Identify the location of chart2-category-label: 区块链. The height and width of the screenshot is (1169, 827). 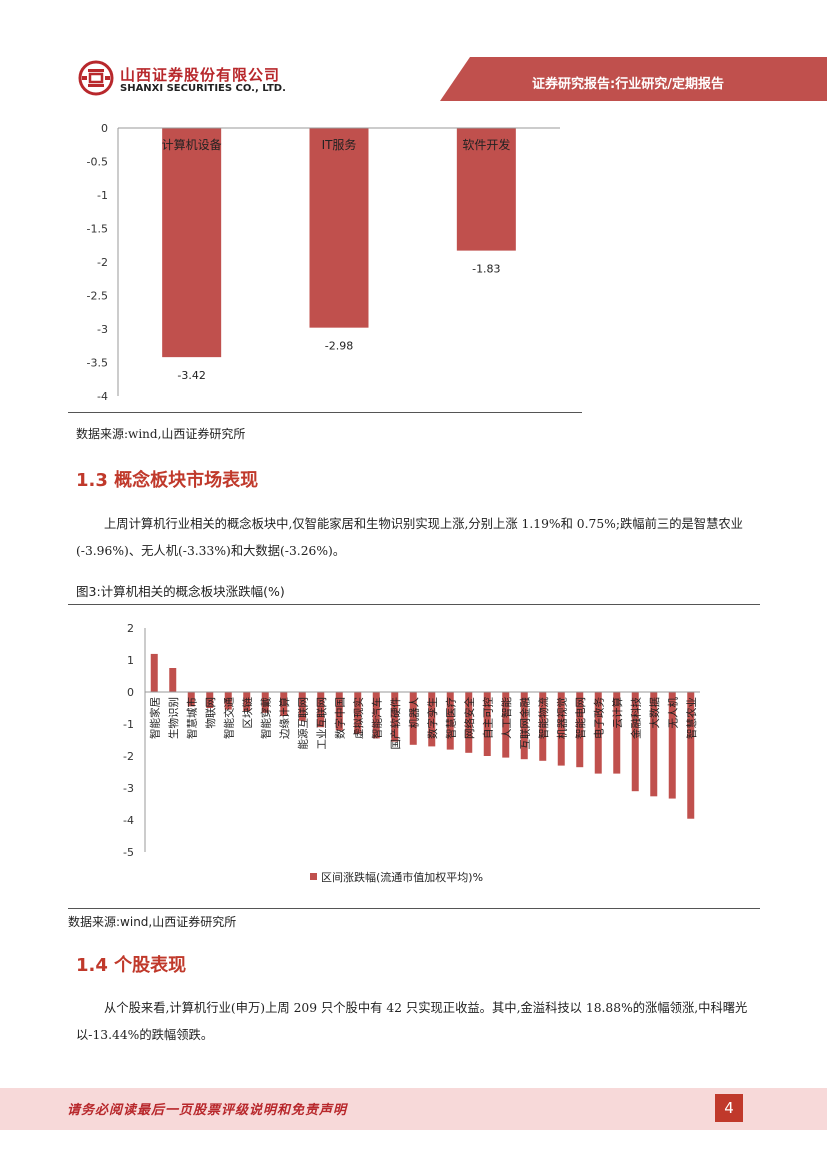
(247, 713).